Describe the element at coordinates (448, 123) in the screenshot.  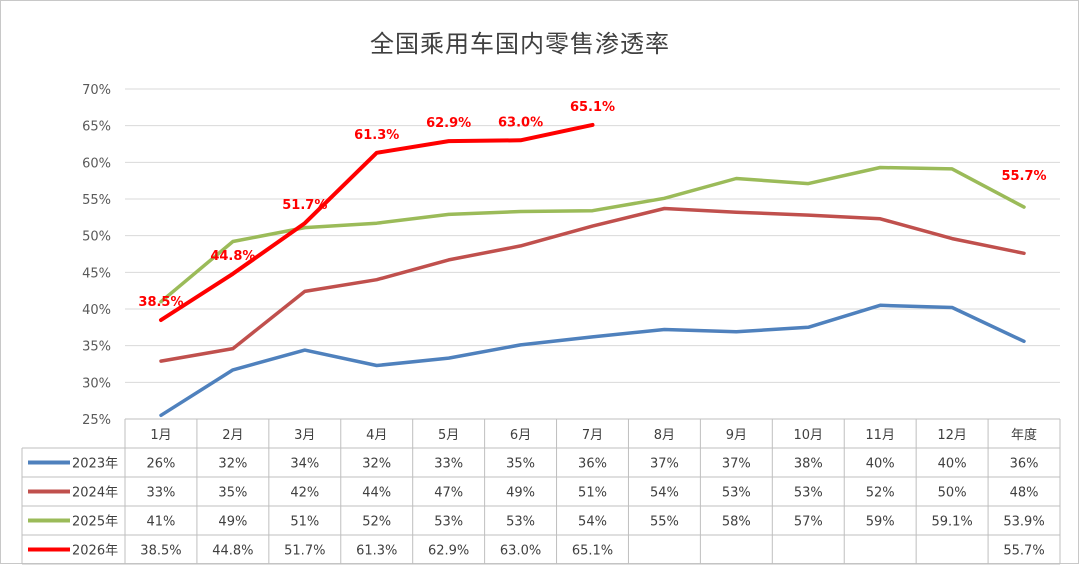
I see `data-label: 62.9%` at that location.